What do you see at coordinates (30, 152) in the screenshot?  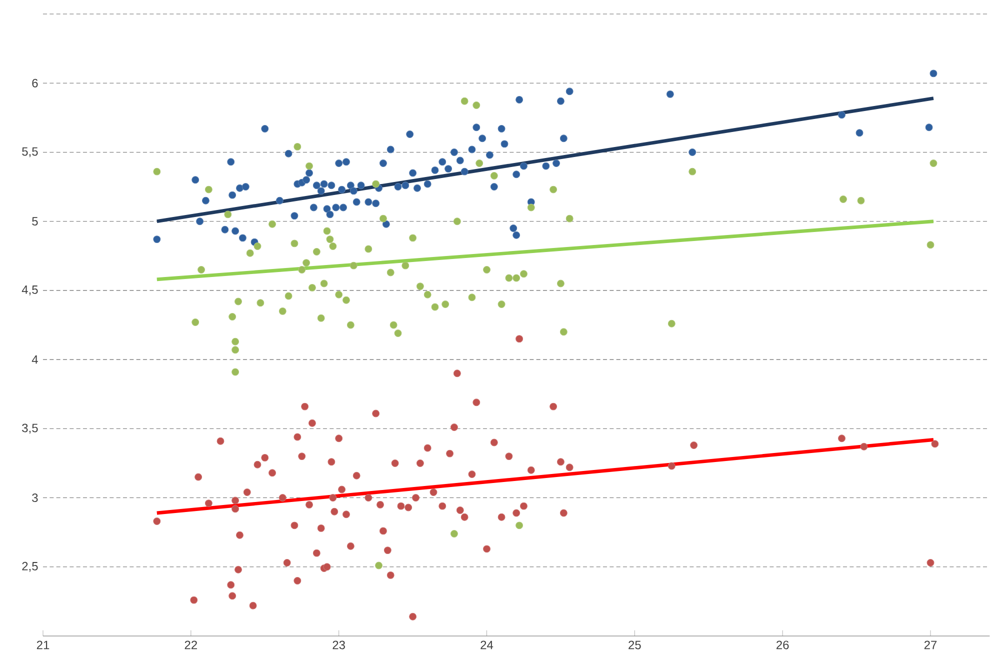 I see `y-tick-label: 5,5` at bounding box center [30, 152].